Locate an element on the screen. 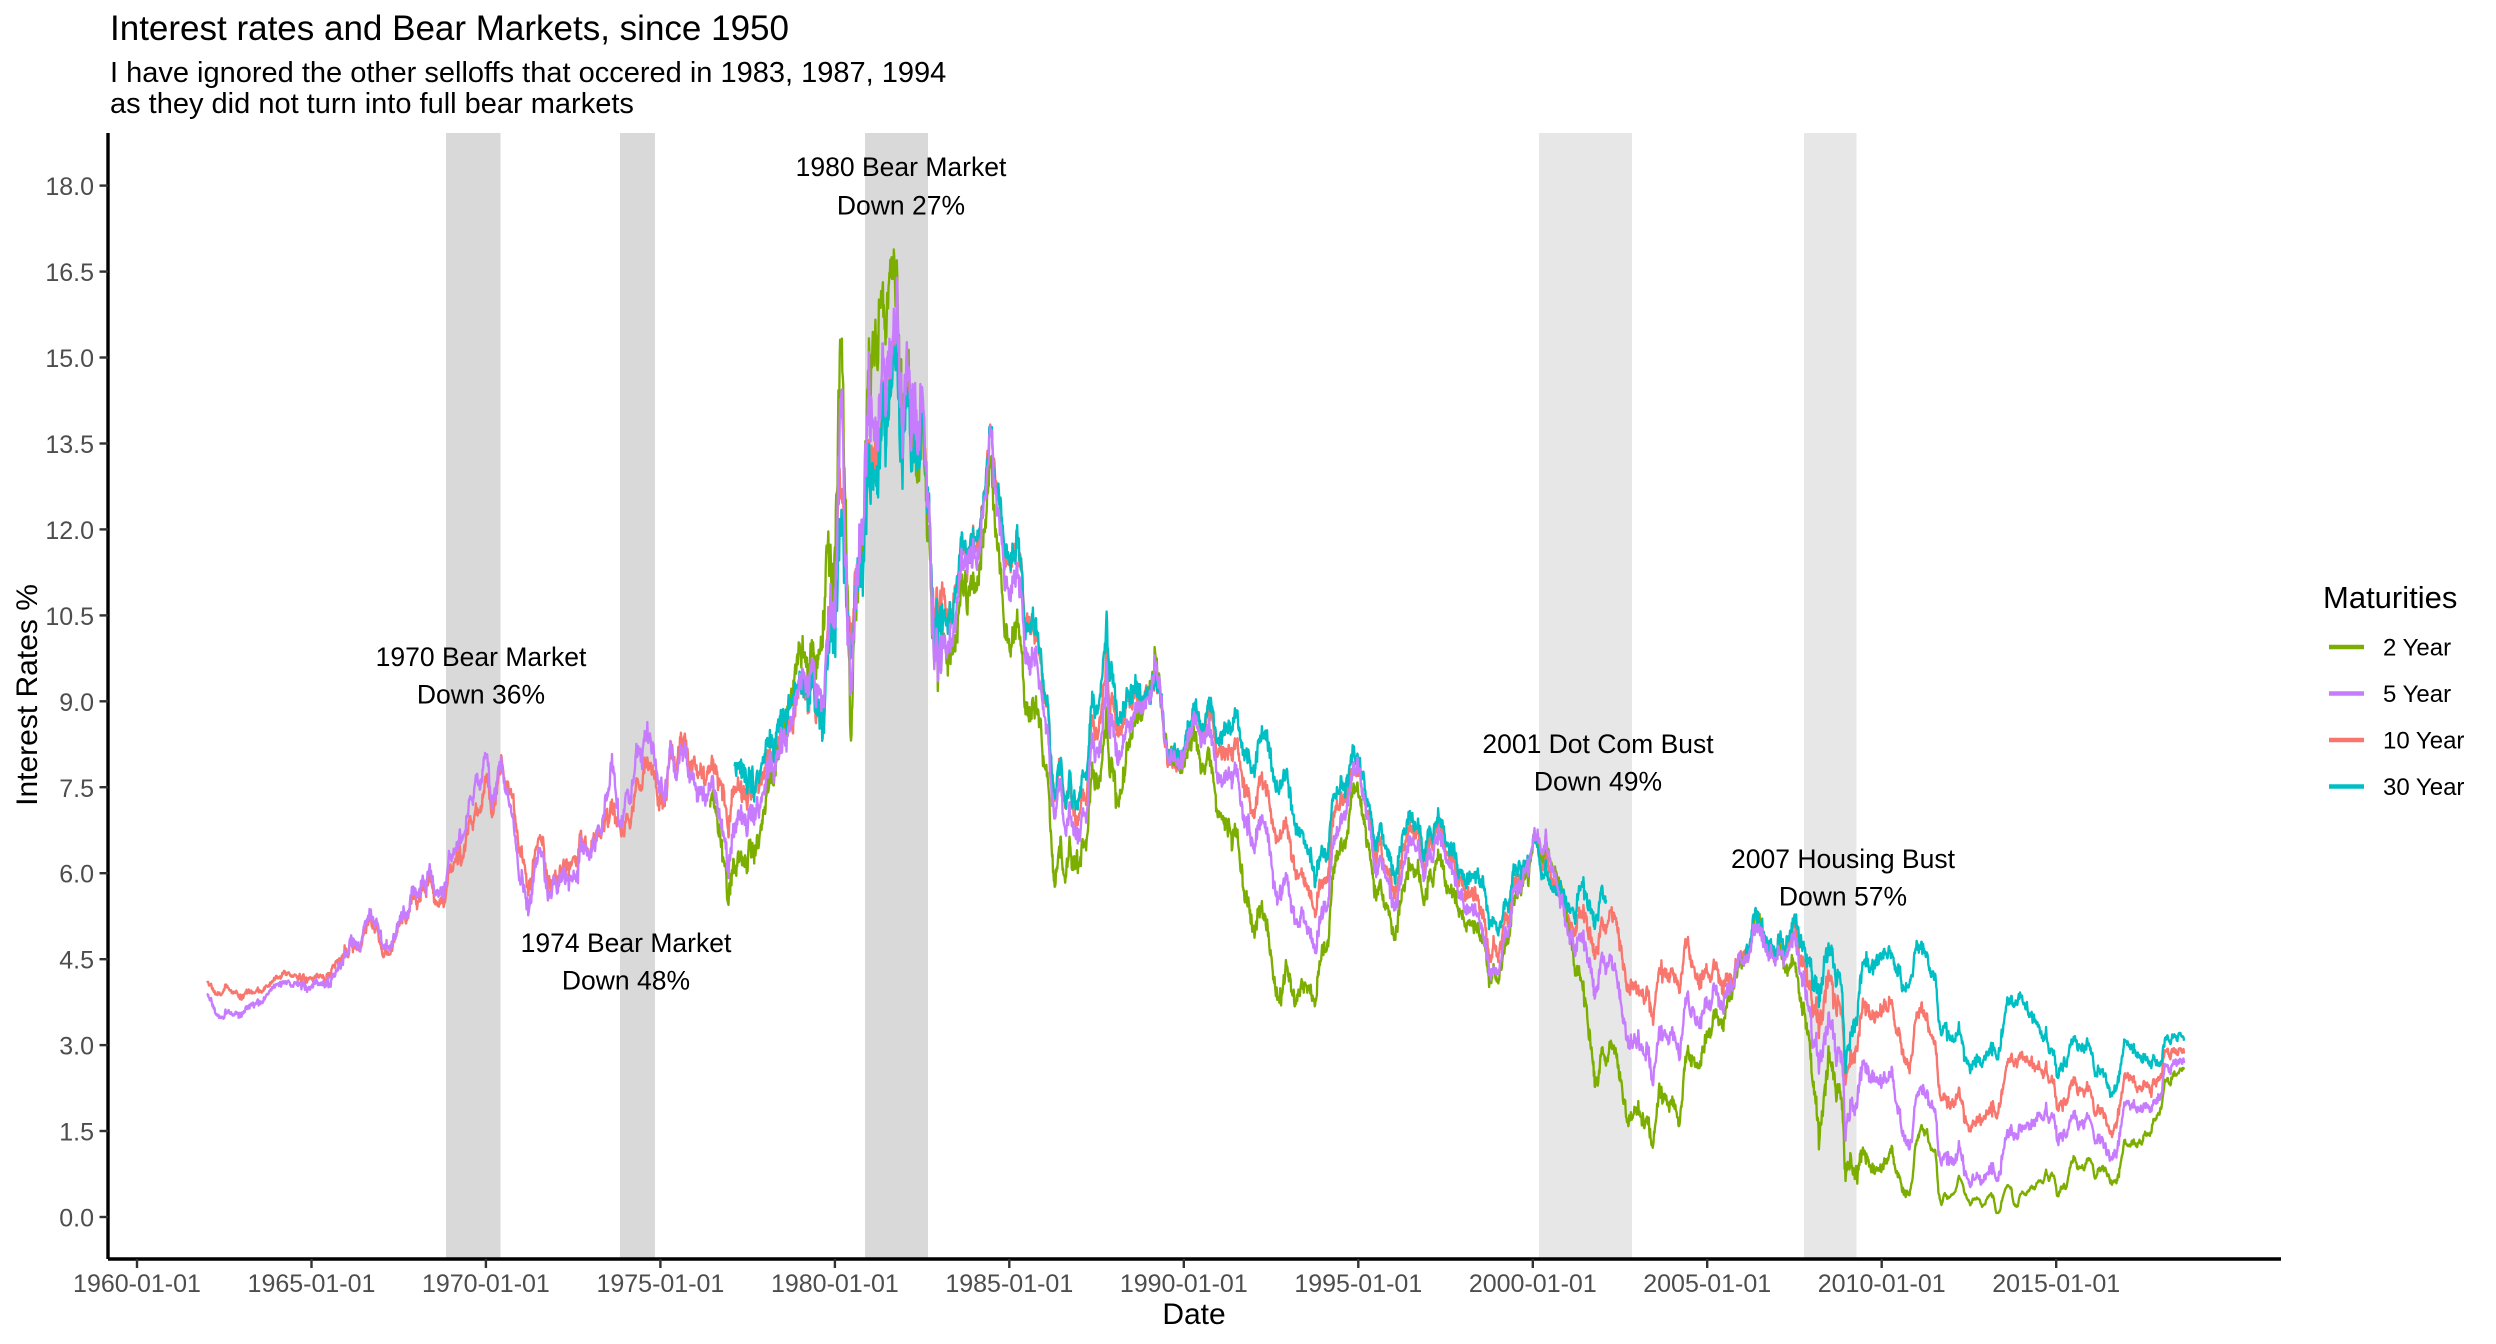 The width and height of the screenshot is (2496, 1344). svg-text: 1985-01-01 is located at coordinates (1009, 1284).